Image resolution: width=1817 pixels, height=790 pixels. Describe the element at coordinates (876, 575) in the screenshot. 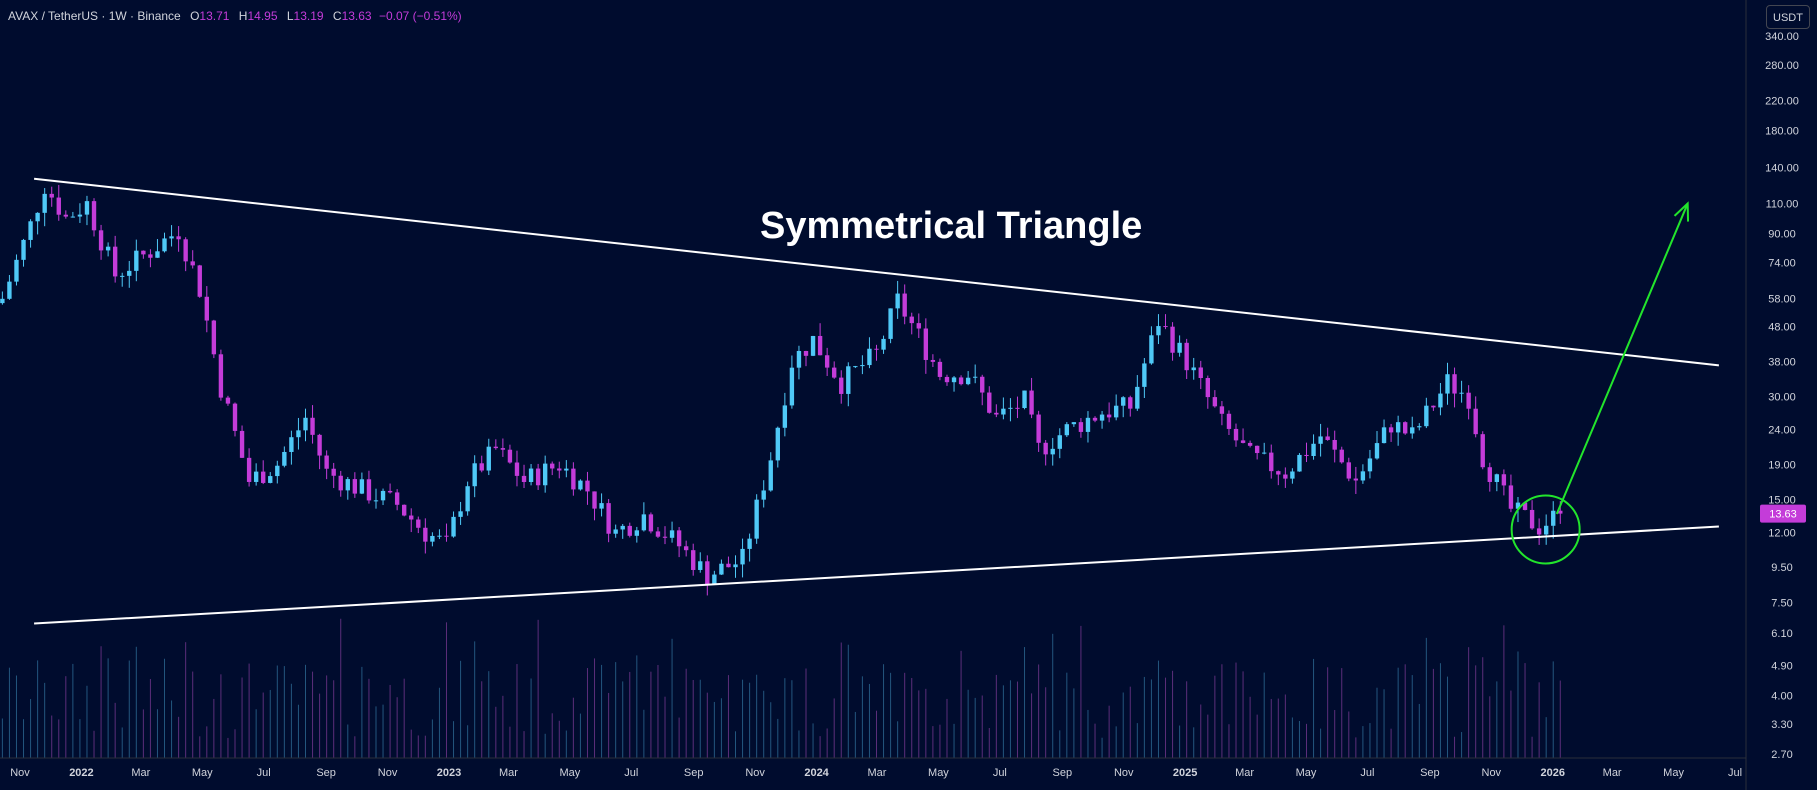

I see `trendline-support` at that location.